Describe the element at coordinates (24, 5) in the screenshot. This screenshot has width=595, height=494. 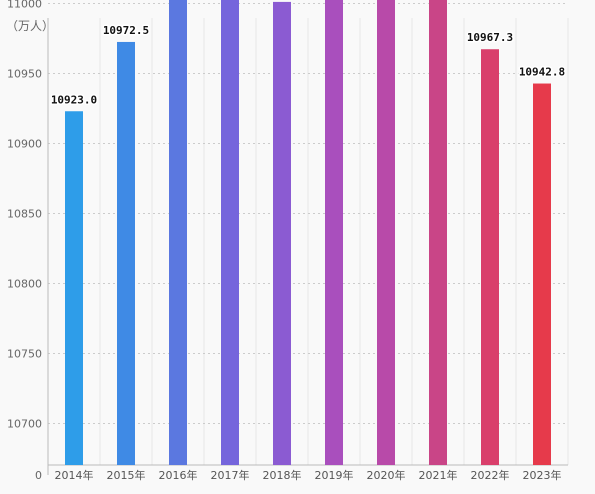
I see `y-tick-label: 11000` at that location.